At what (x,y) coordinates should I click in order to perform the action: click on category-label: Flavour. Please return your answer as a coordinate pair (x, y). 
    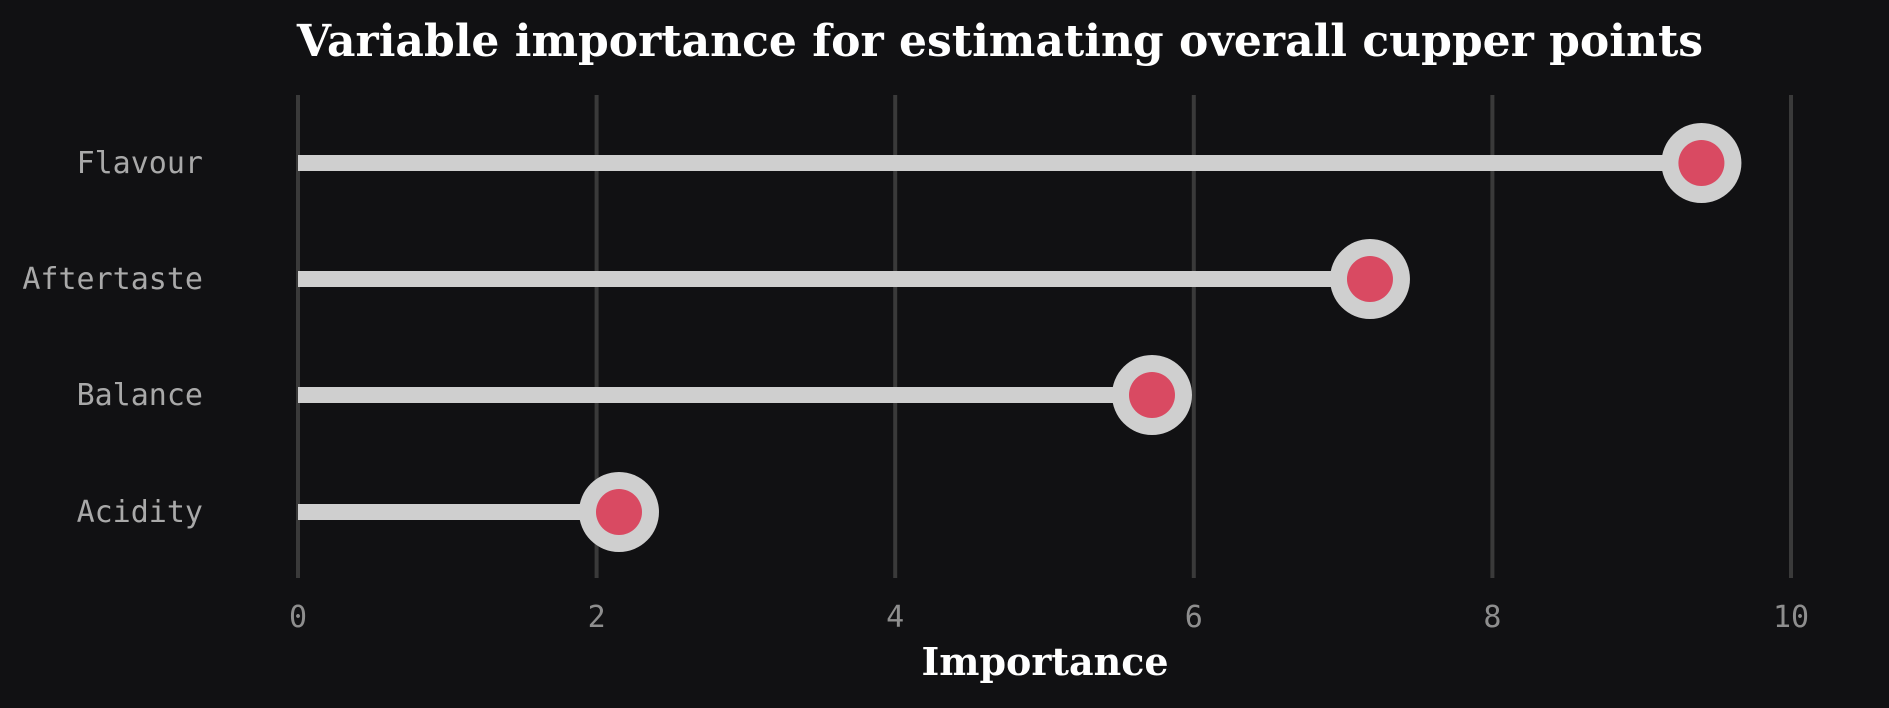
    Looking at the image, I should click on (140, 163).